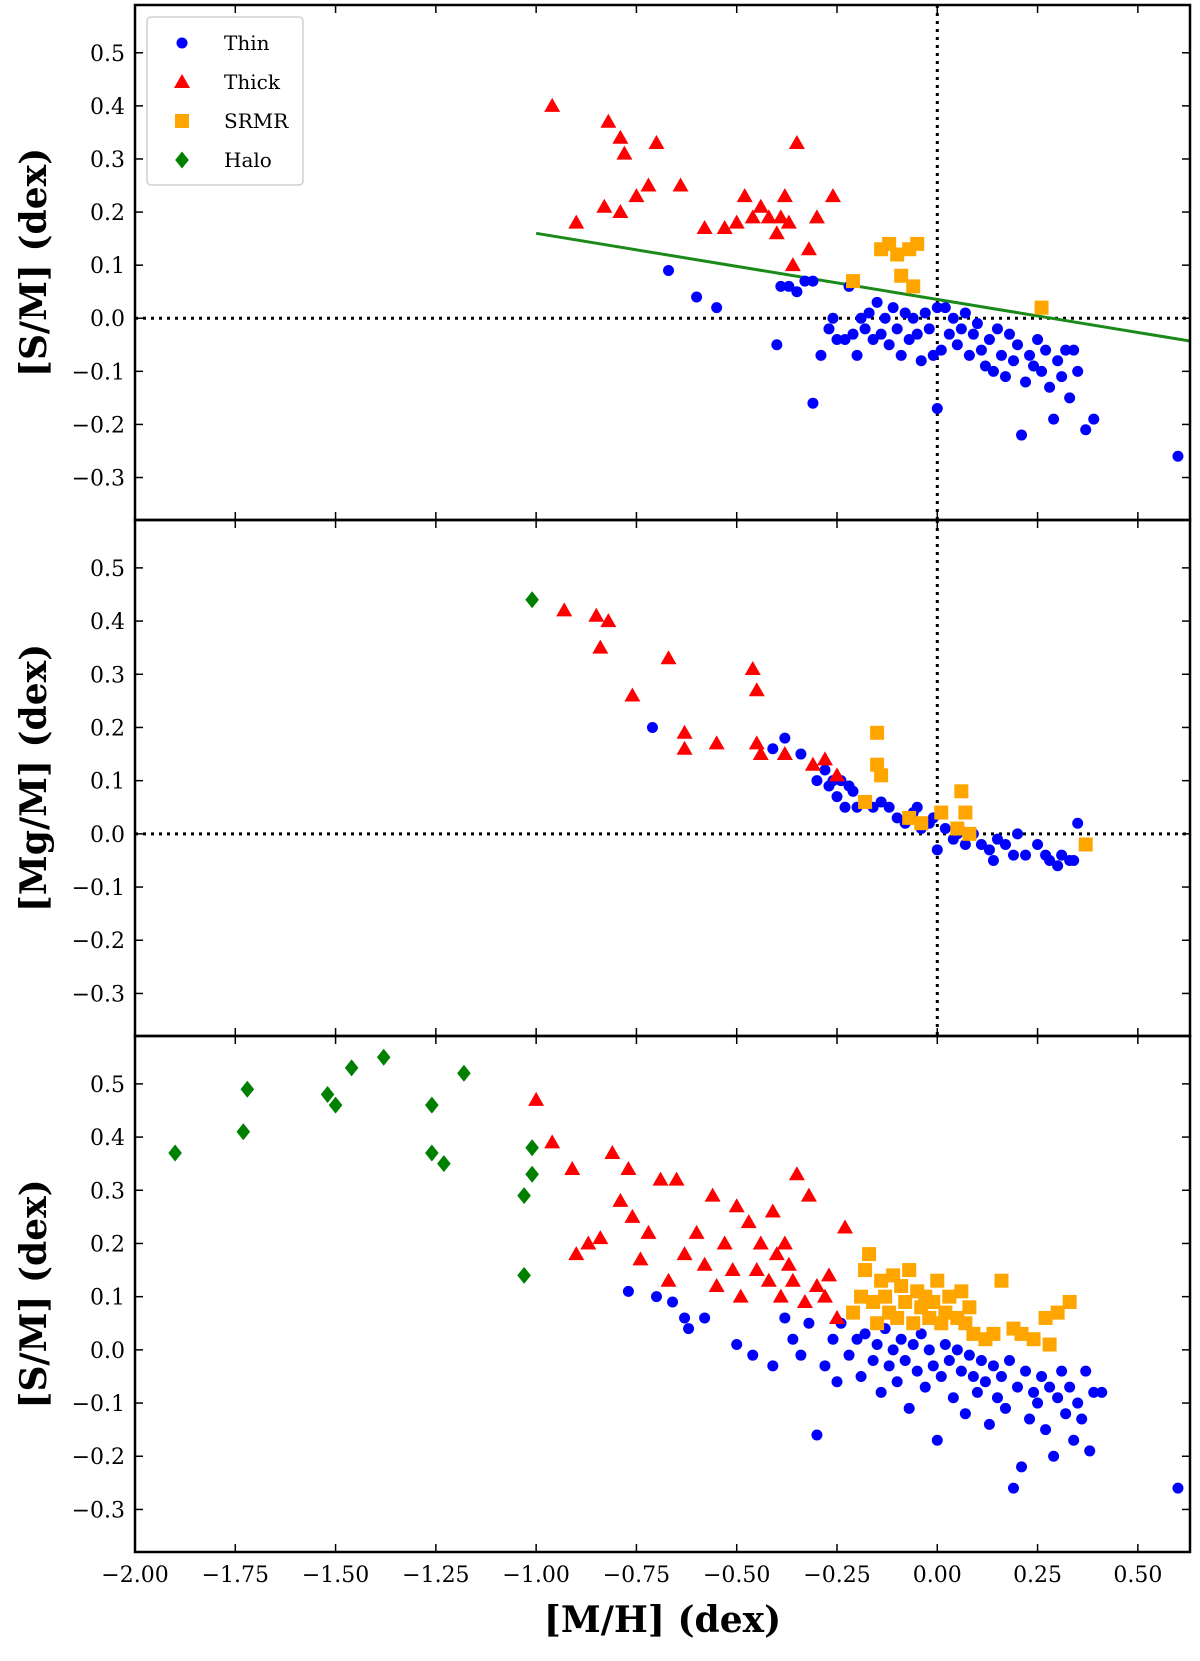 This screenshot has width=1200, height=1661. I want to click on x-tick-label: −0.75, so click(636, 1575).